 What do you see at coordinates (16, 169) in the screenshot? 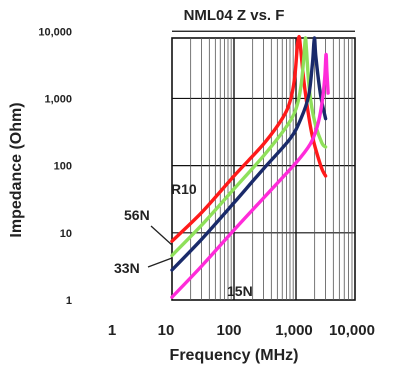
I see `y-axis-label: Impedance (Ohm)` at bounding box center [16, 169].